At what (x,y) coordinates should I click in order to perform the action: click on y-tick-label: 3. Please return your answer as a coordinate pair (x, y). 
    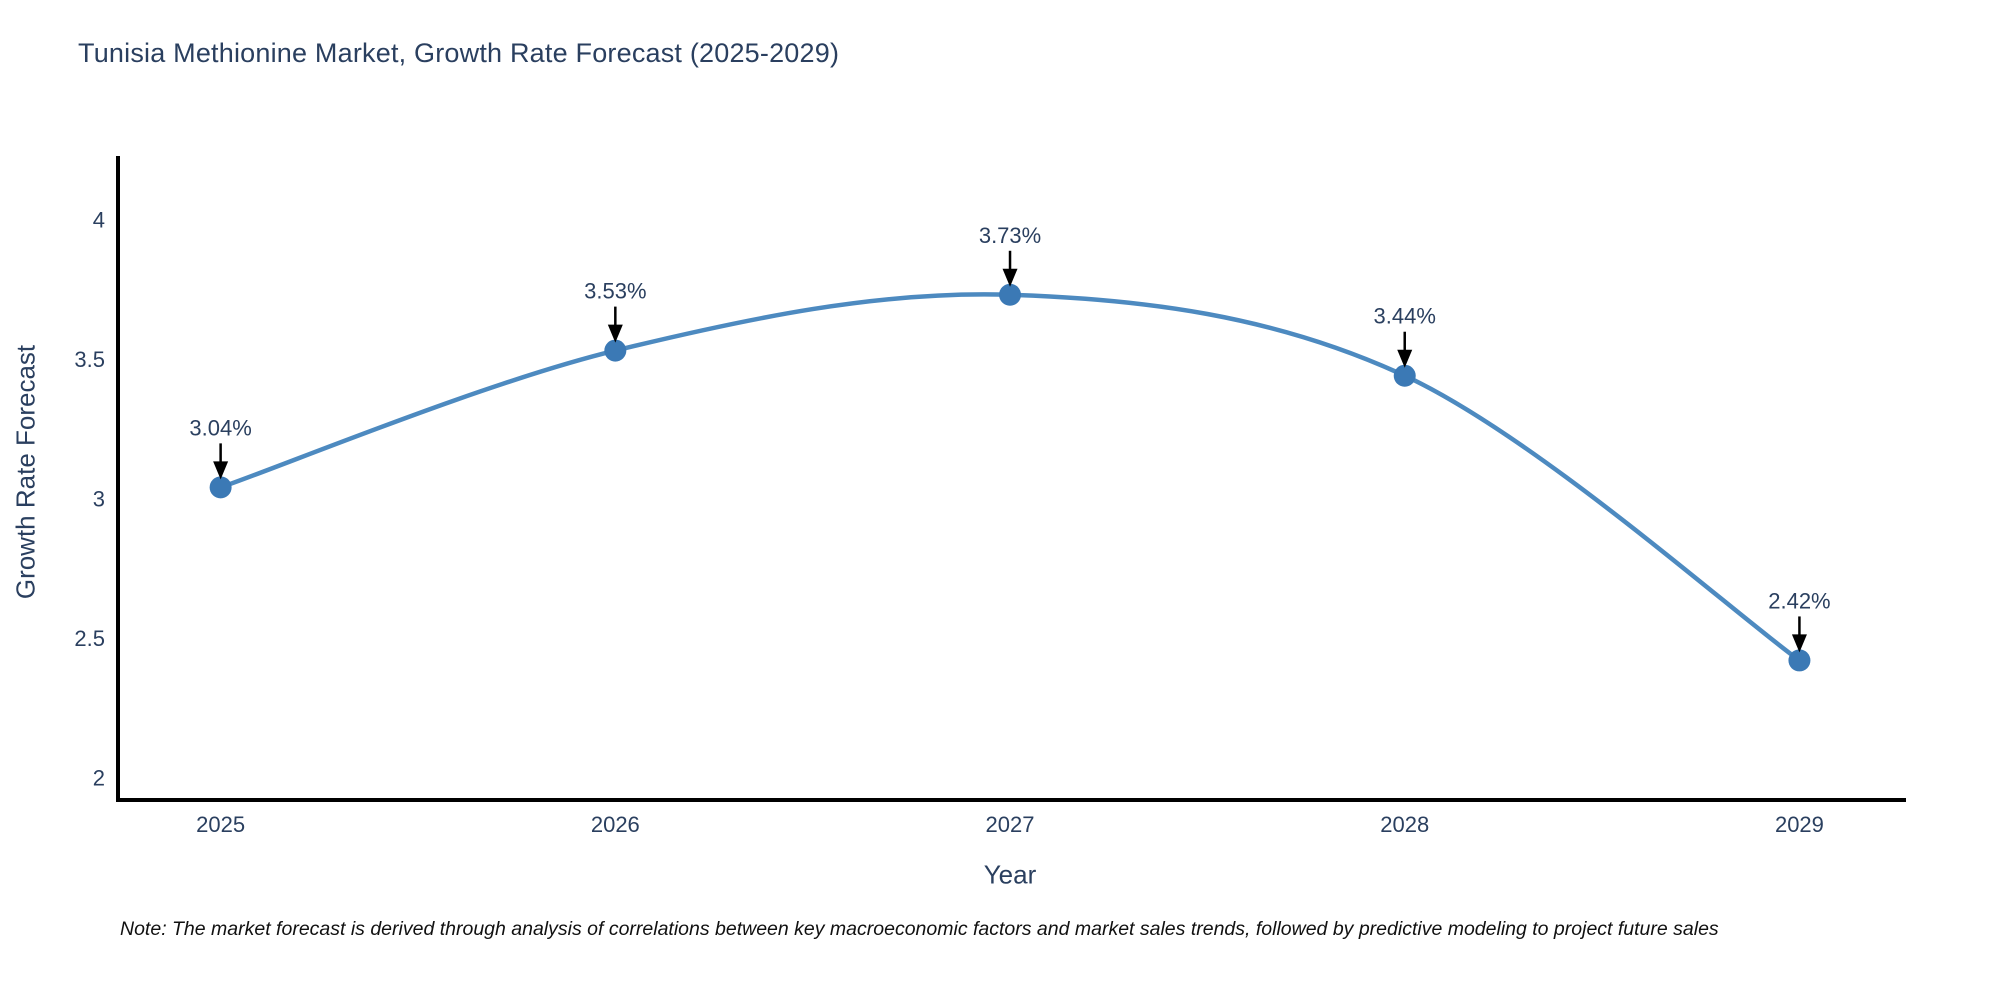
    Looking at the image, I should click on (99, 499).